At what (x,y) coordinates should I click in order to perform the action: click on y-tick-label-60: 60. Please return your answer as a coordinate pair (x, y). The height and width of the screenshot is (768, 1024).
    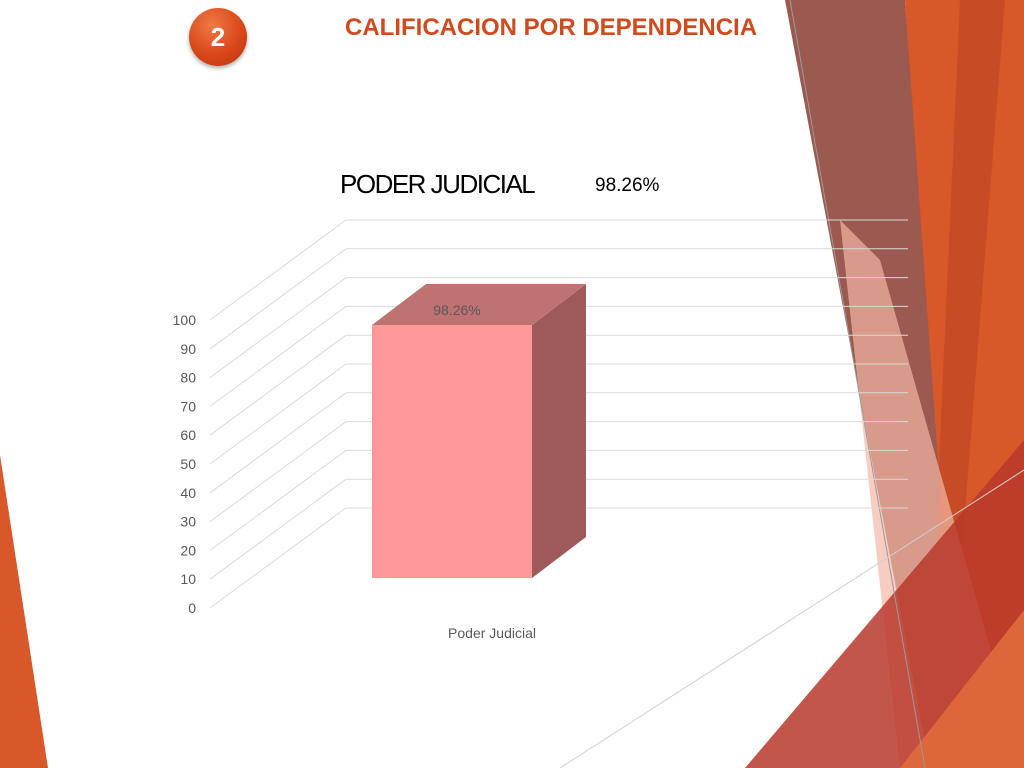
    Looking at the image, I should click on (188, 435).